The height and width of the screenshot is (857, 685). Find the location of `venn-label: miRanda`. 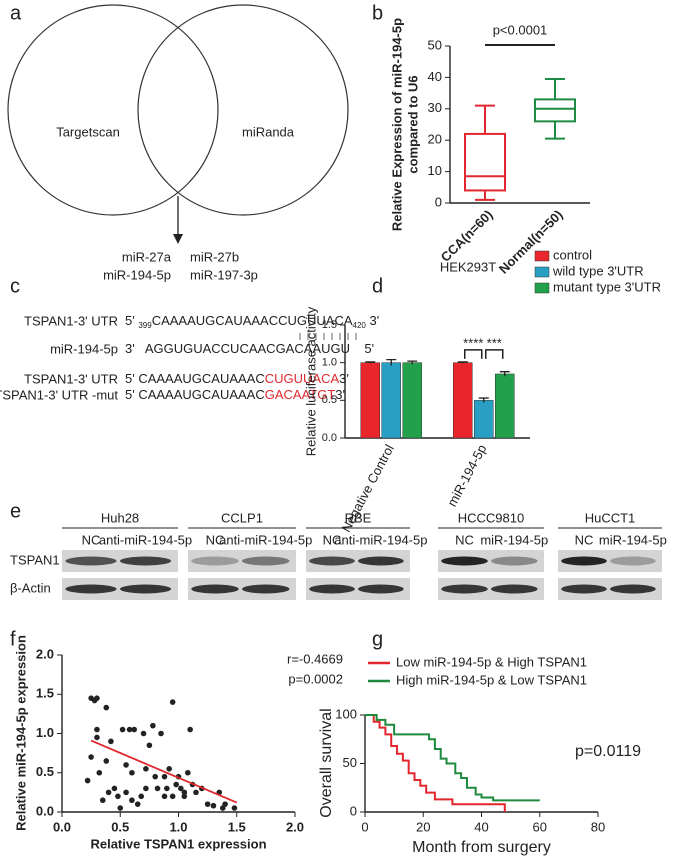

venn-label: miRanda is located at coordinates (268, 131).